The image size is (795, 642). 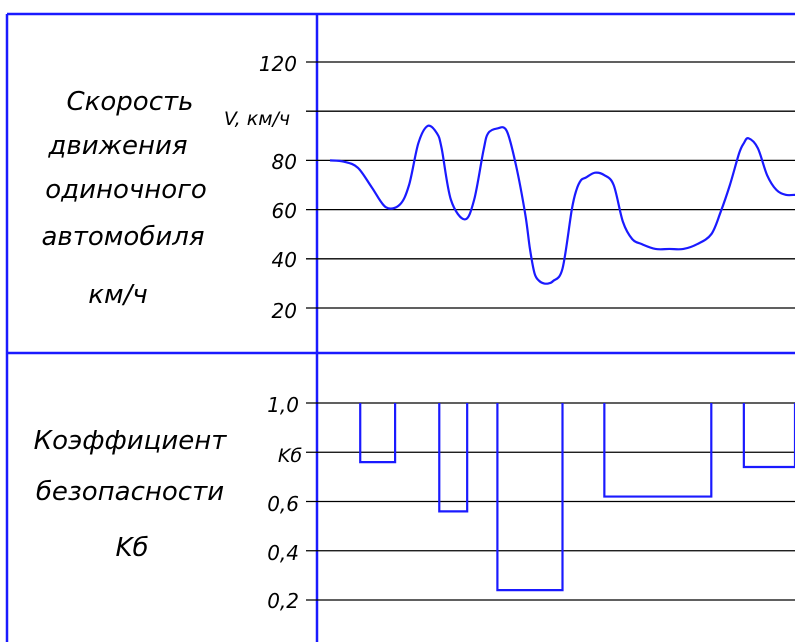 What do you see at coordinates (284, 260) in the screenshot?
I see `speed-tick-label: 40` at bounding box center [284, 260].